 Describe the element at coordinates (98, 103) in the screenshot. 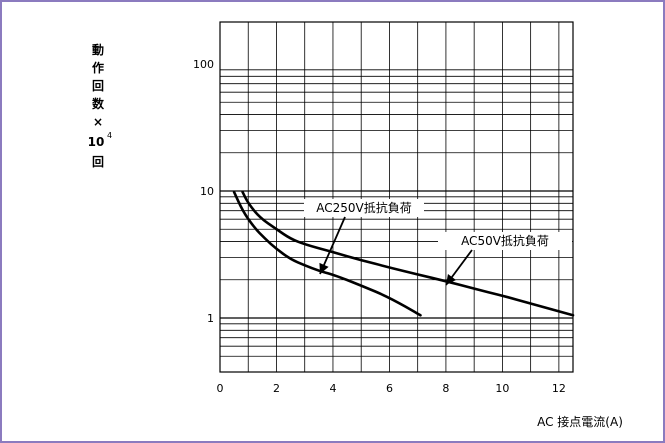

I see `y-axis-label-char: 数` at that location.